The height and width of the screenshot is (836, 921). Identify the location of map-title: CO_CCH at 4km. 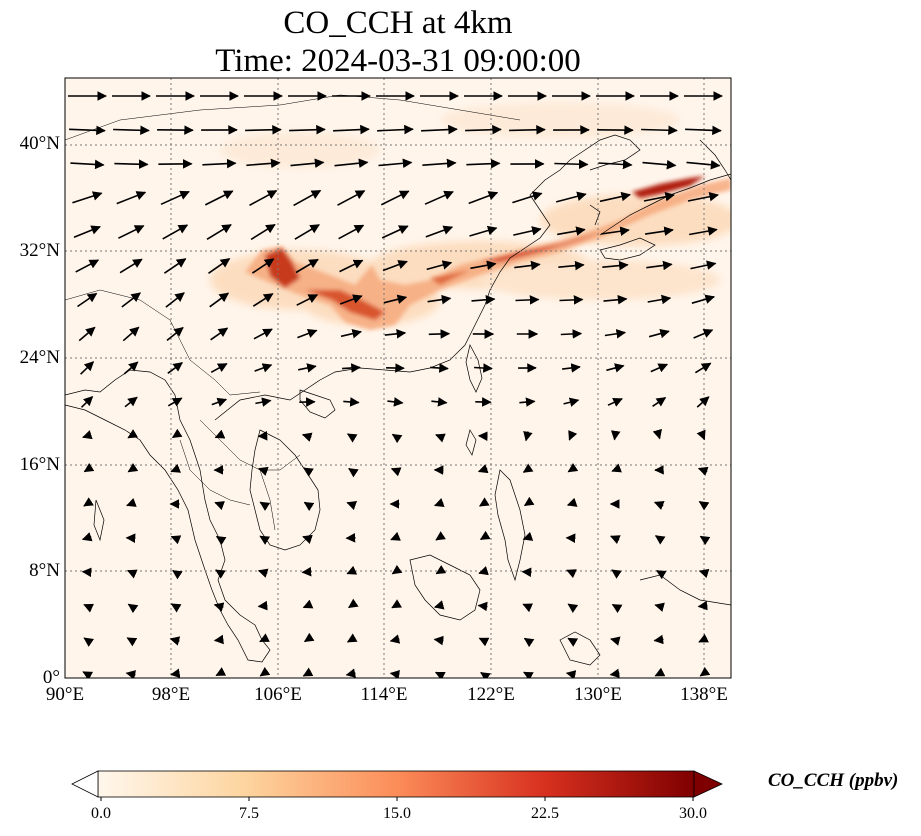
(398, 23).